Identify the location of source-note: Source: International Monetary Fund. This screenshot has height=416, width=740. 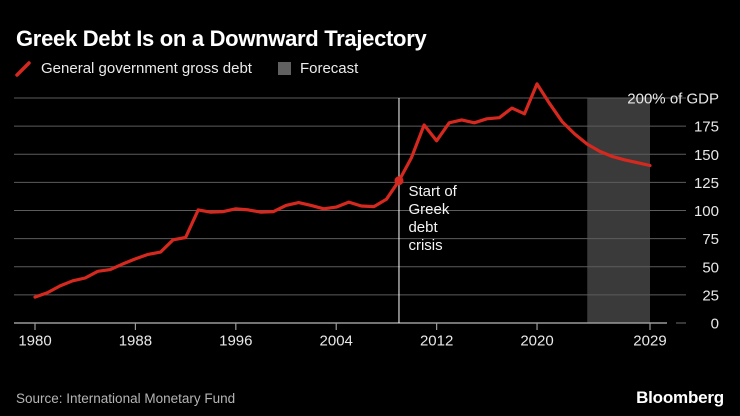
(126, 398).